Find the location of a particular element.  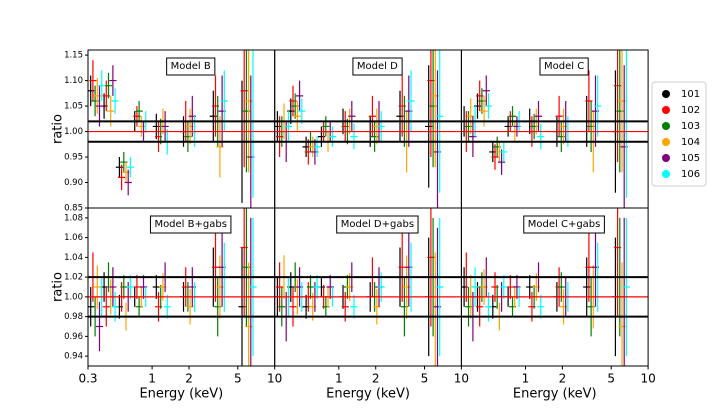

panel-label: Model C is located at coordinates (564, 66).